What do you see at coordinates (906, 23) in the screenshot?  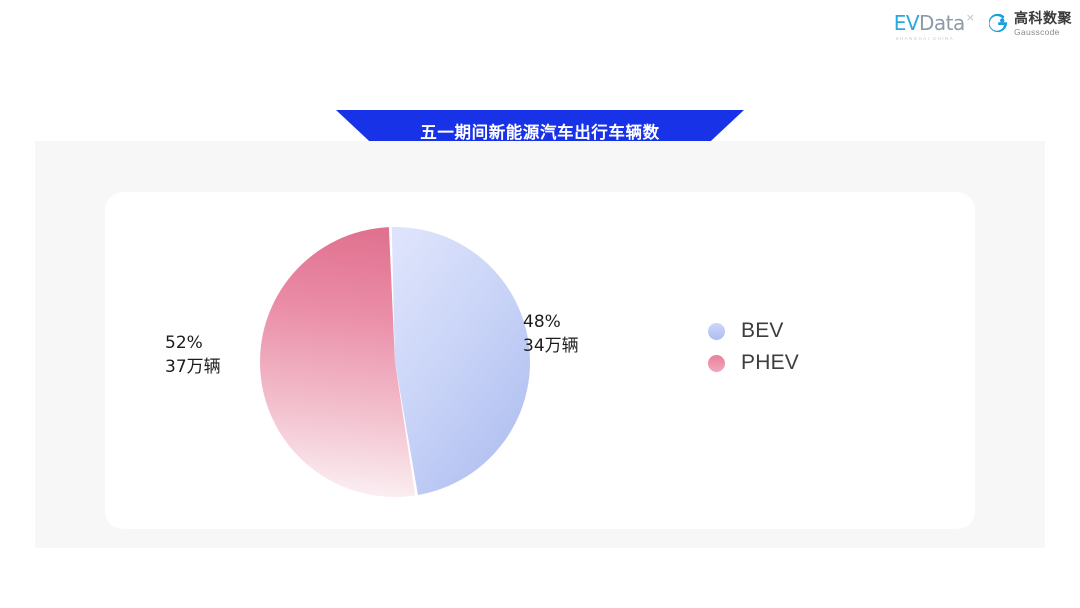 I see `evdata-ev-text: EV` at bounding box center [906, 23].